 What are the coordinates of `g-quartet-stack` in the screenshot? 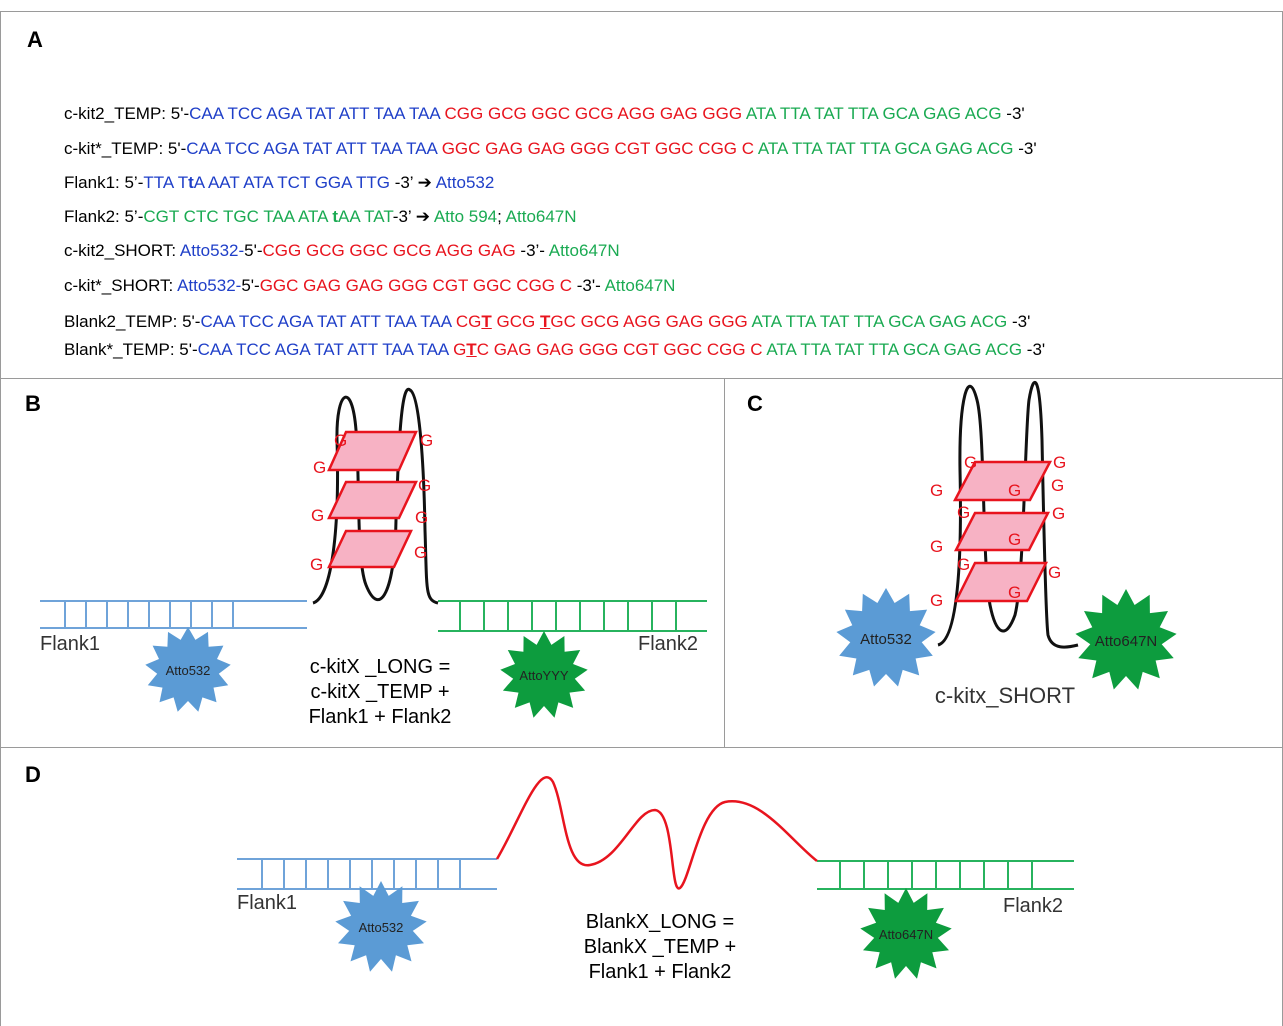 It's located at (1002, 531).